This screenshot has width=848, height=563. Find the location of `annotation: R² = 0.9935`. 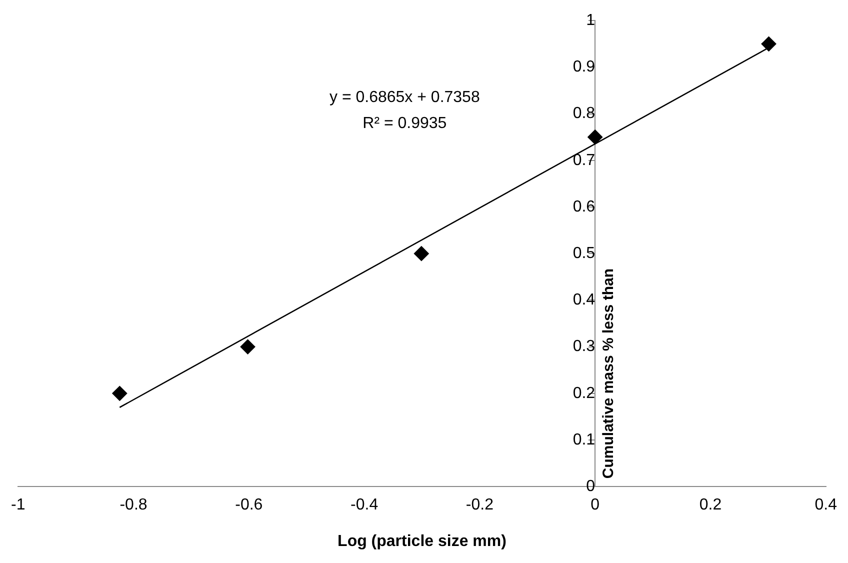

annotation: R² = 0.9935 is located at coordinates (404, 123).